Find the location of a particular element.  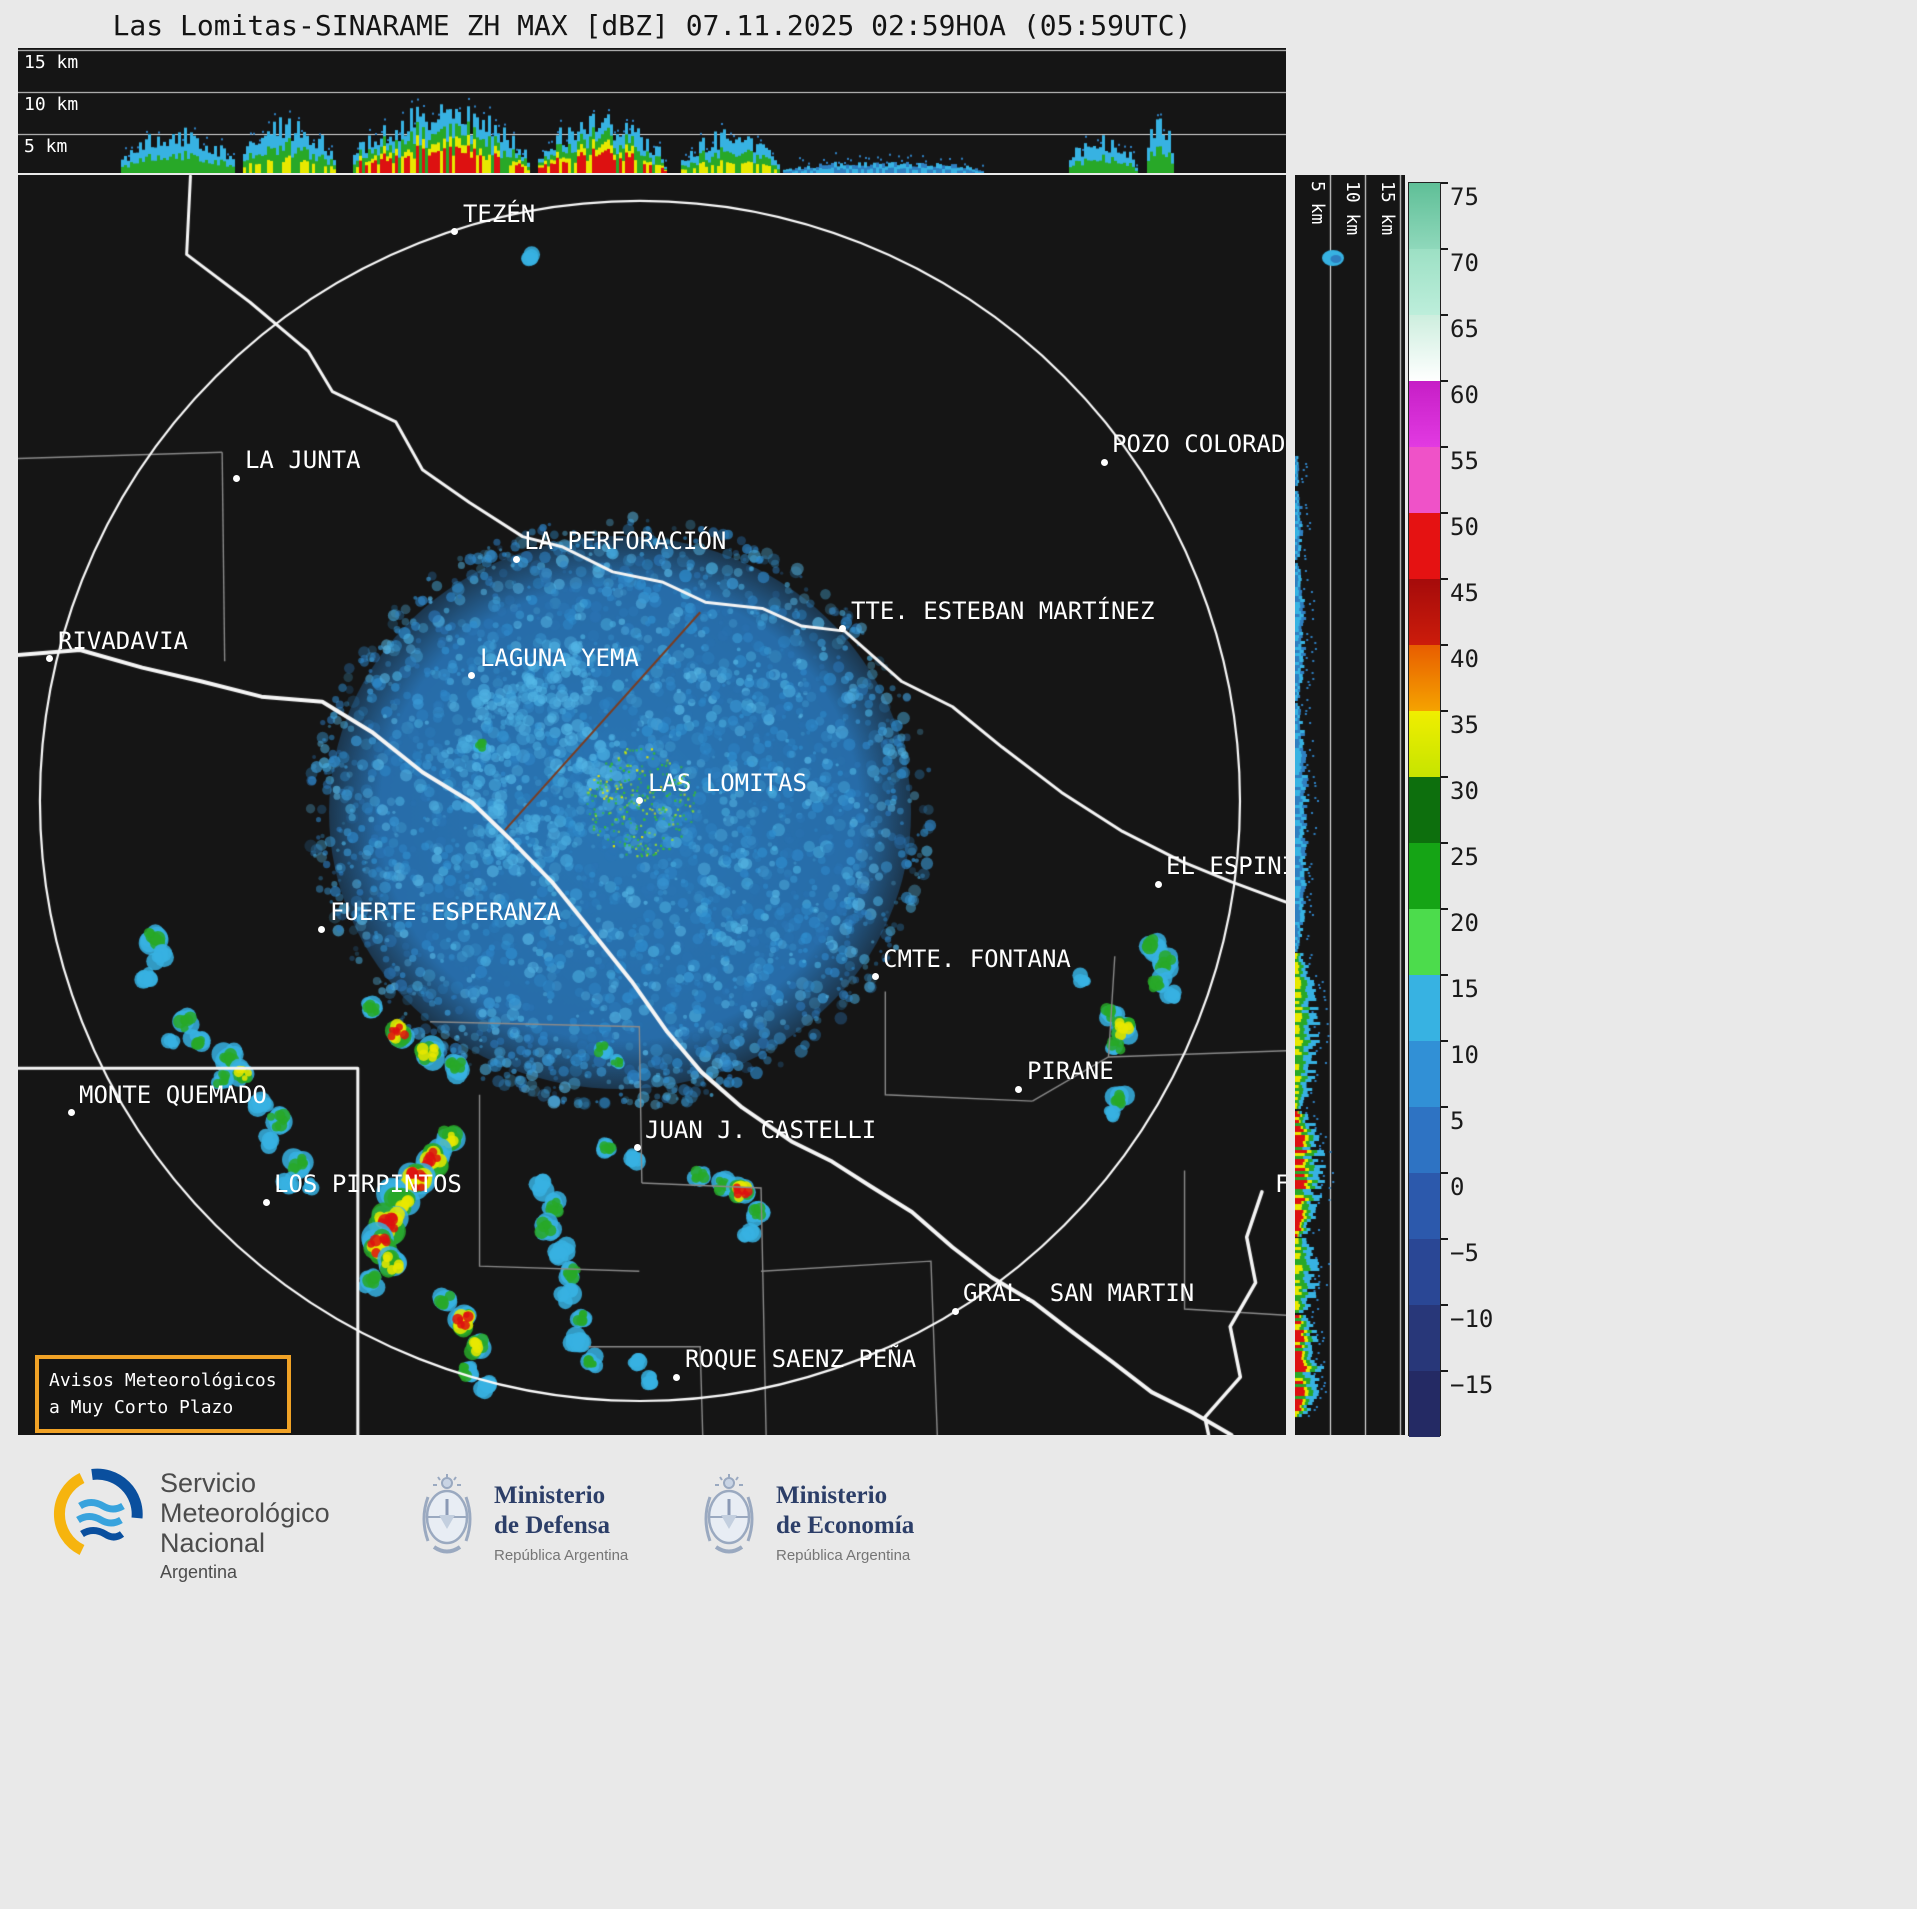

ns-cross-section-panel: 5 km 10 km 15 km is located at coordinates (1350, 805).